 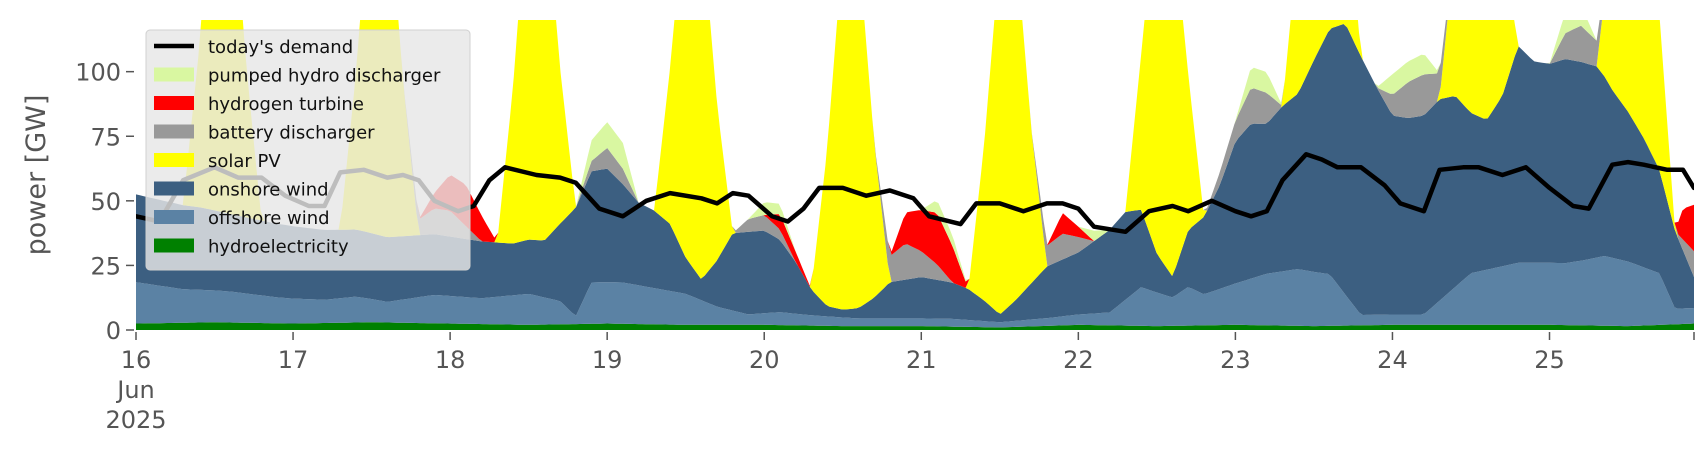 What do you see at coordinates (450, 360) in the screenshot?
I see `x-tick-label: 18` at bounding box center [450, 360].